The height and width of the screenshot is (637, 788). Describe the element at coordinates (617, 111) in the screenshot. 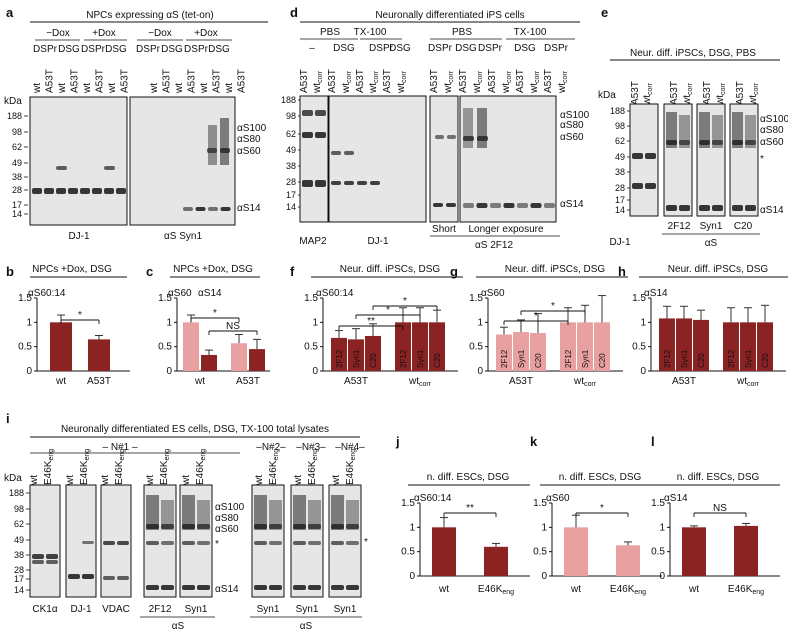

I see `e-mw: 188` at that location.